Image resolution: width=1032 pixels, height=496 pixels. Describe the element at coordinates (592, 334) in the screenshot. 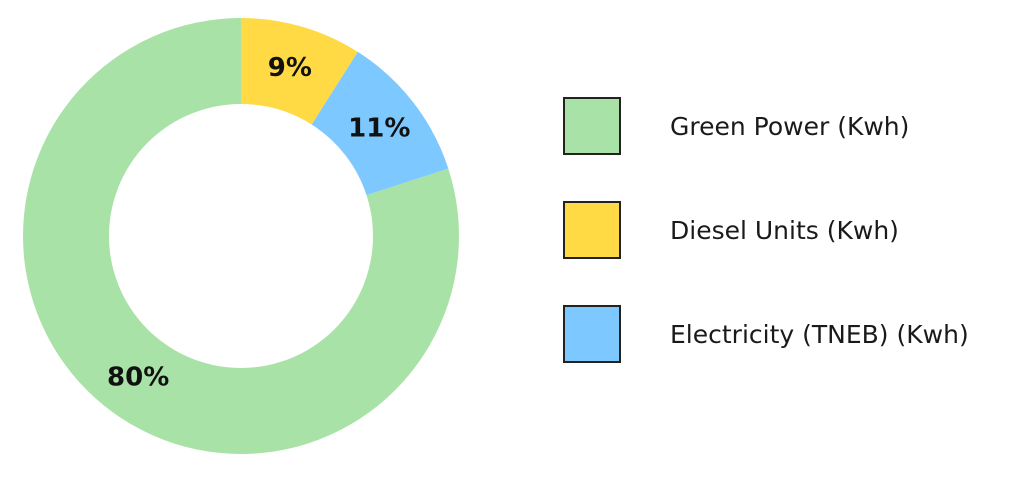

I see `legend-swatch-electricity-tneb` at that location.